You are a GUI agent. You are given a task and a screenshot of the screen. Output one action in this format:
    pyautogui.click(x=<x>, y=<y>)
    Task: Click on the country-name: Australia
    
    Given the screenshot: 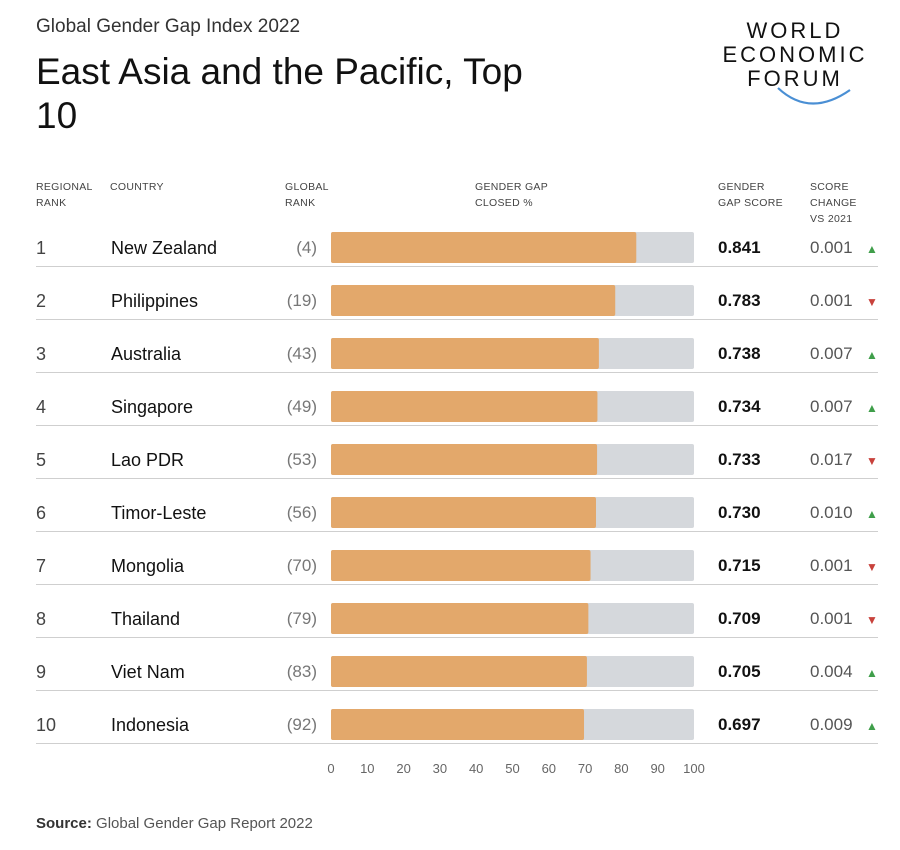 What is the action you would take?
    pyautogui.click(x=146, y=354)
    